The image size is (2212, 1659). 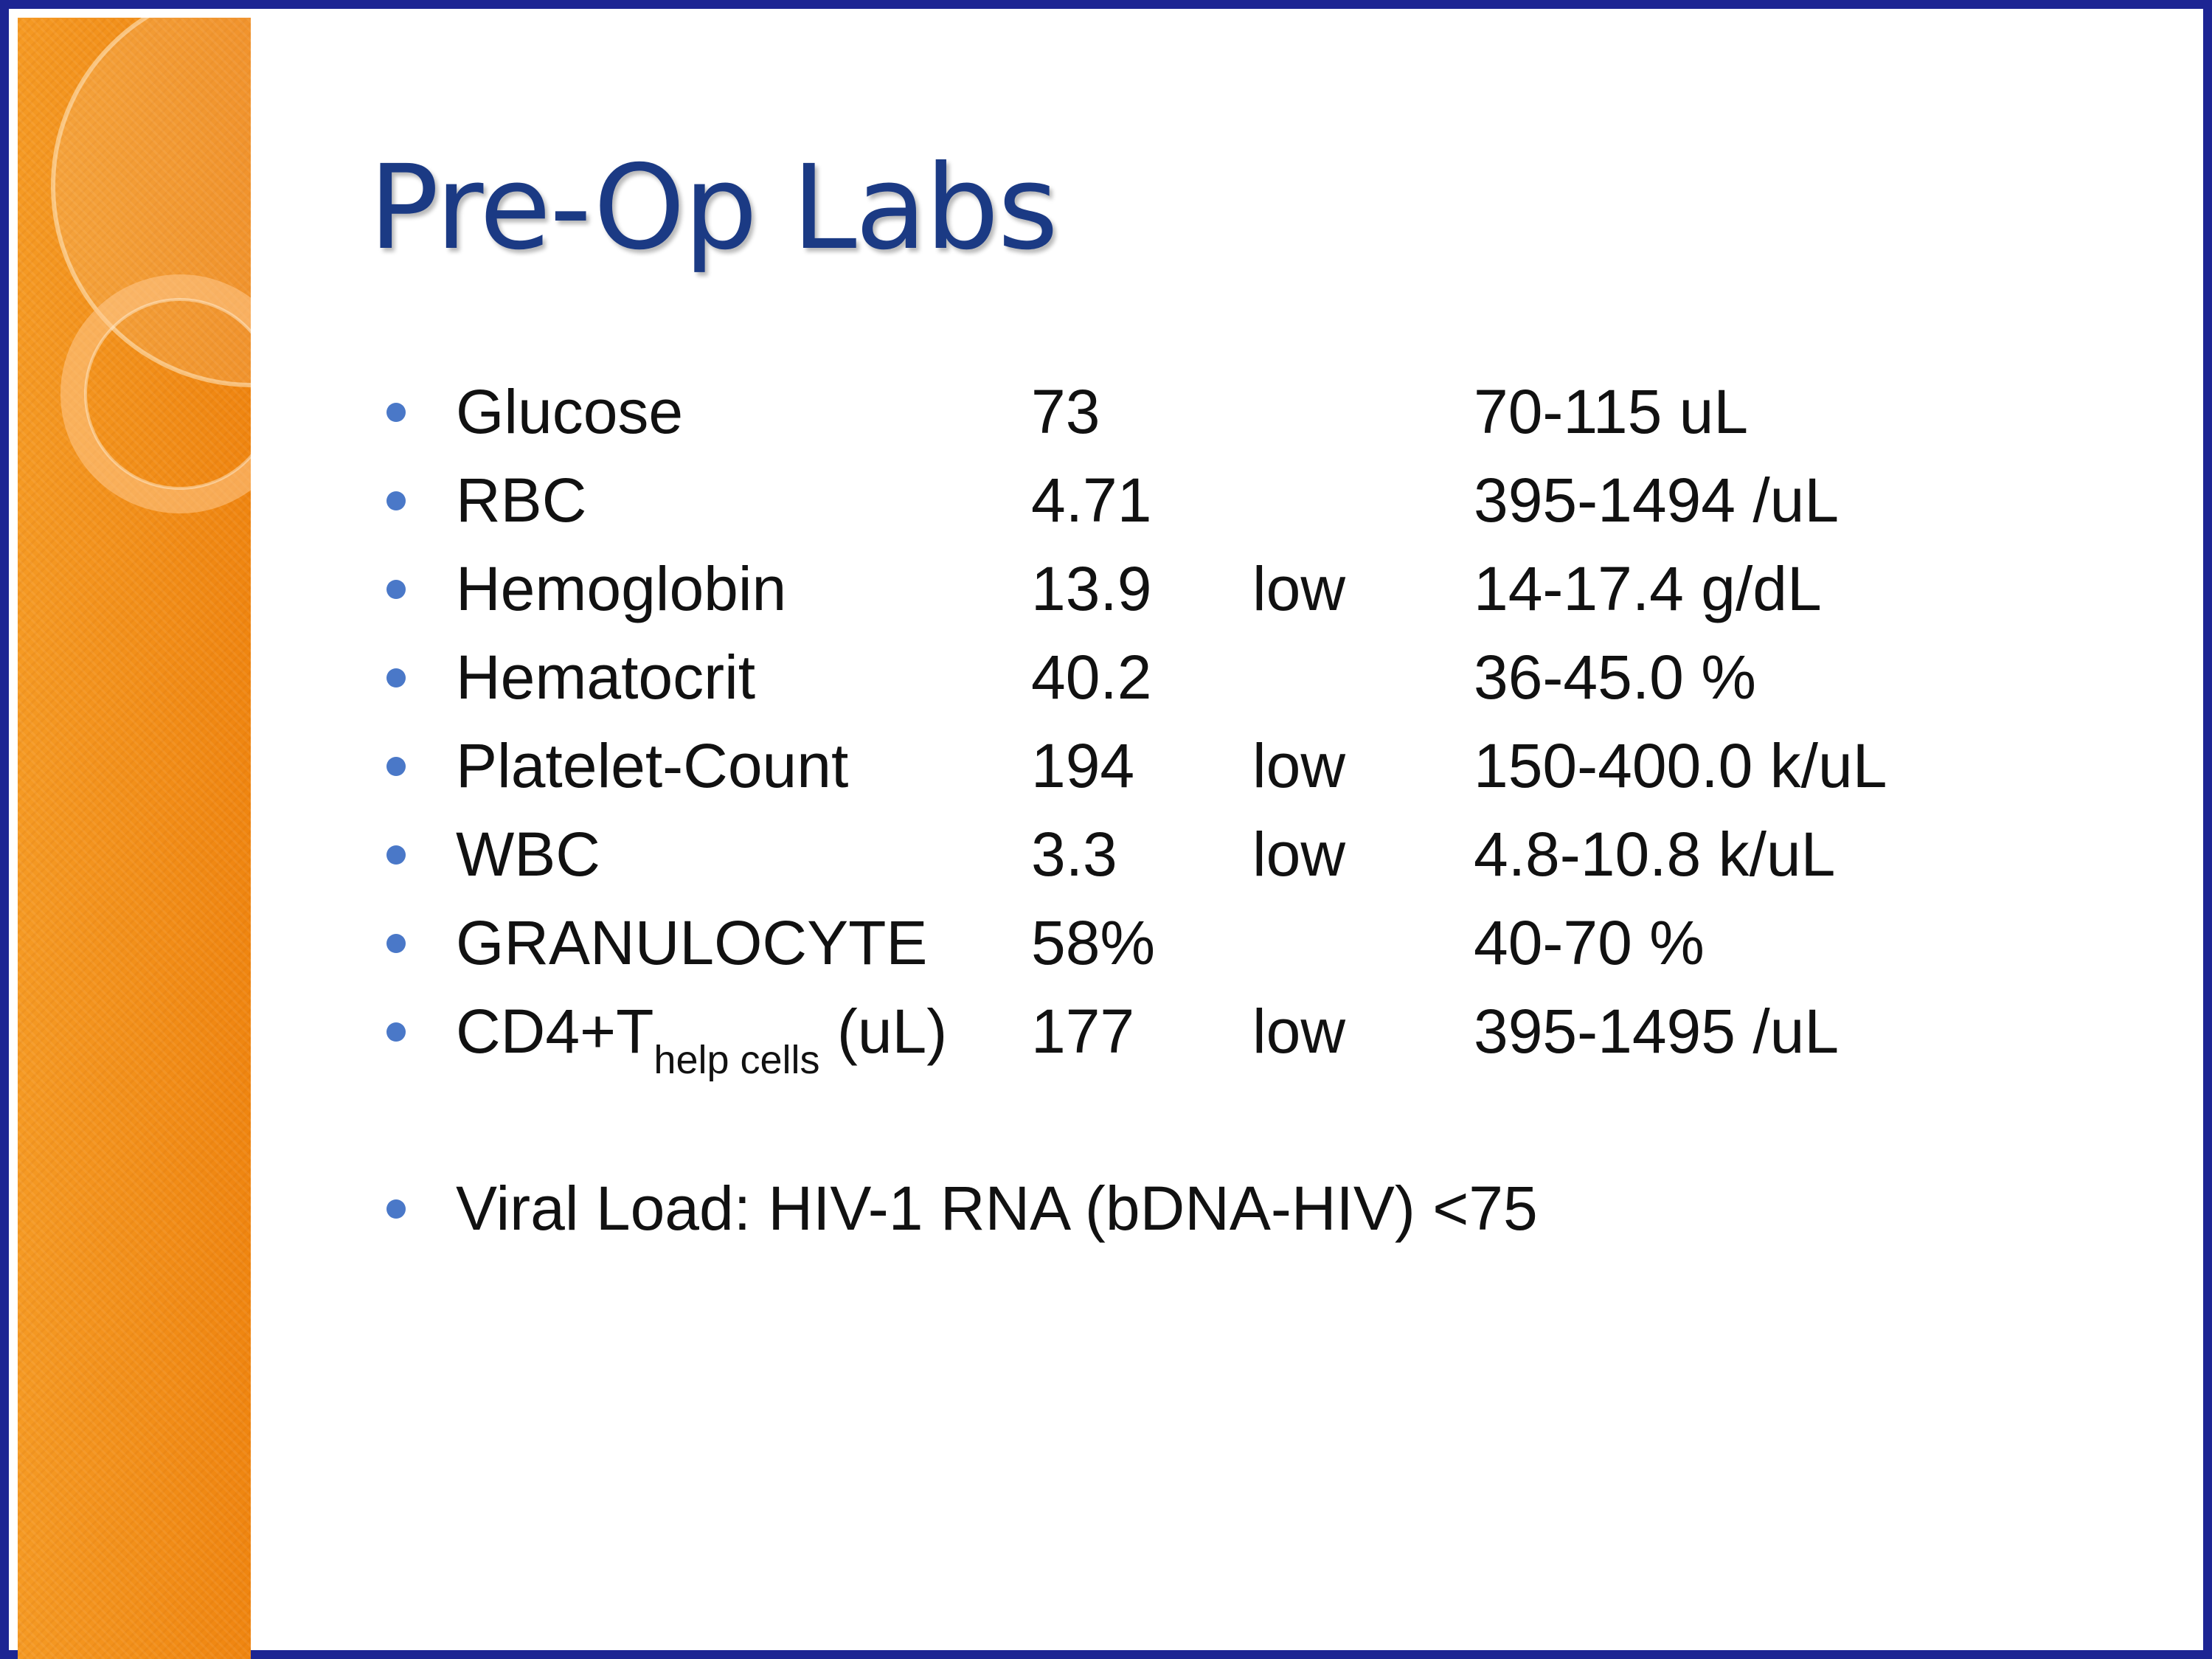 What do you see at coordinates (555, 1031) in the screenshot?
I see `cd4-name-main: CD4+T` at bounding box center [555, 1031].